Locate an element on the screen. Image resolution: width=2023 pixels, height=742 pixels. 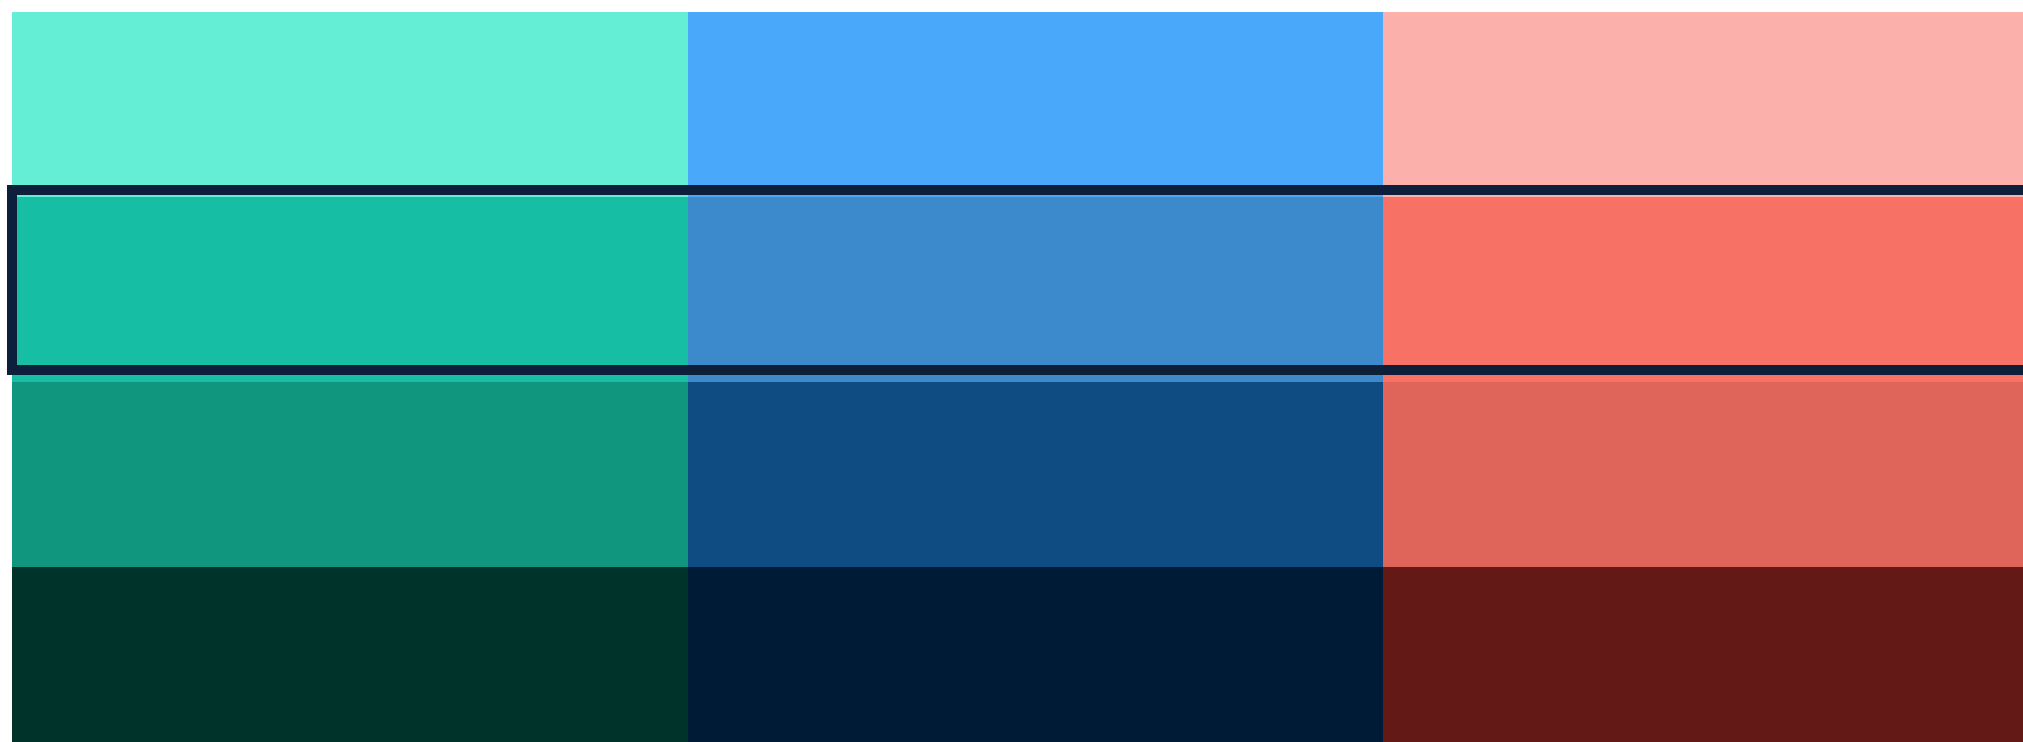
swatch-blue-darkest is located at coordinates (1035, 654).